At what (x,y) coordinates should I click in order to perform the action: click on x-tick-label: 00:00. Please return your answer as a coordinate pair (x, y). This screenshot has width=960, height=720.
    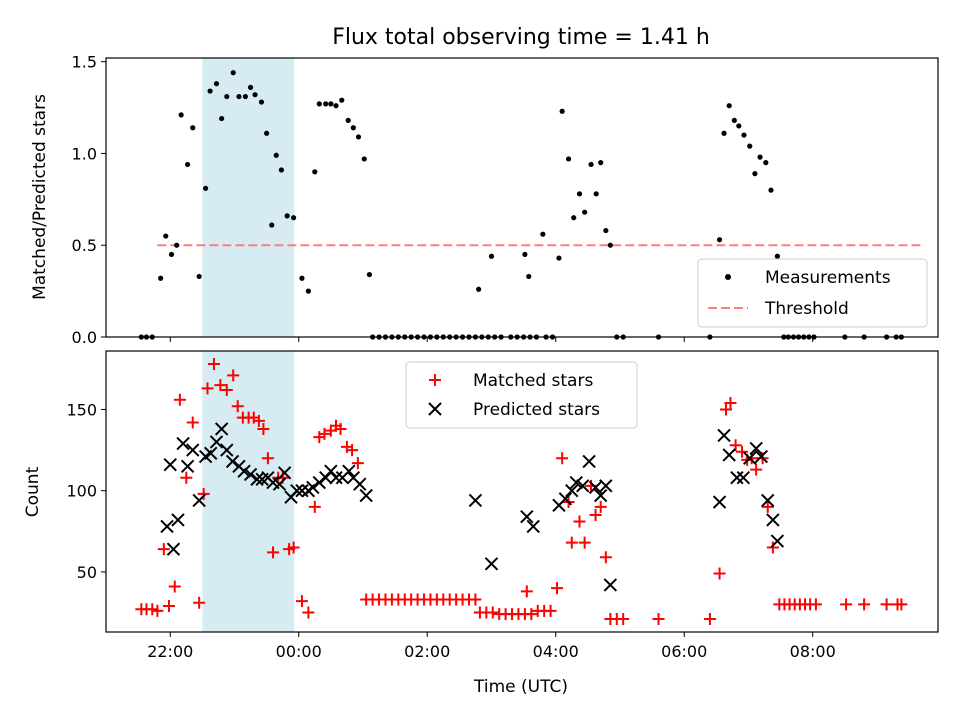
    Looking at the image, I should click on (299, 651).